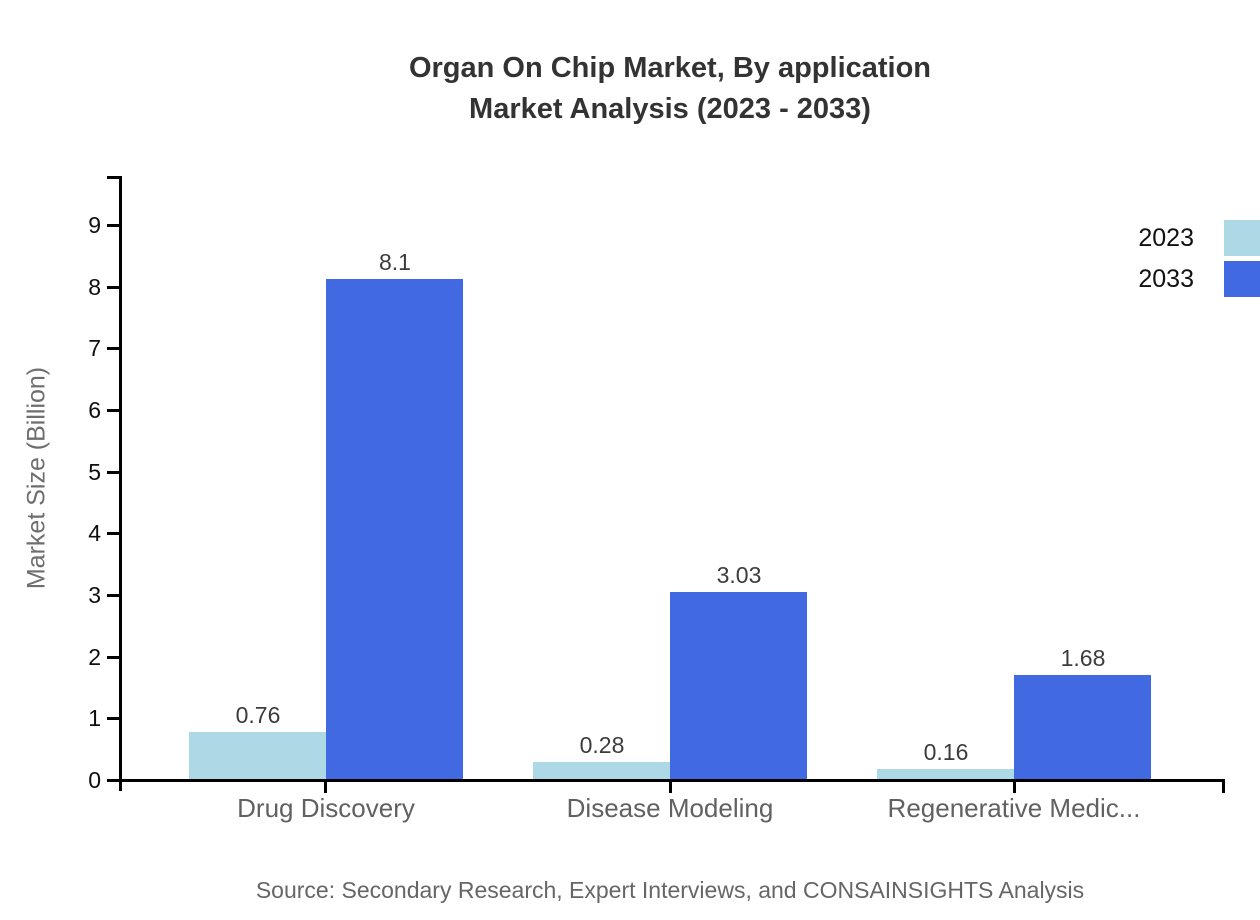 The width and height of the screenshot is (1260, 920). I want to click on chart-title-line2: Market Analysis (2023 - 2033), so click(670, 109).